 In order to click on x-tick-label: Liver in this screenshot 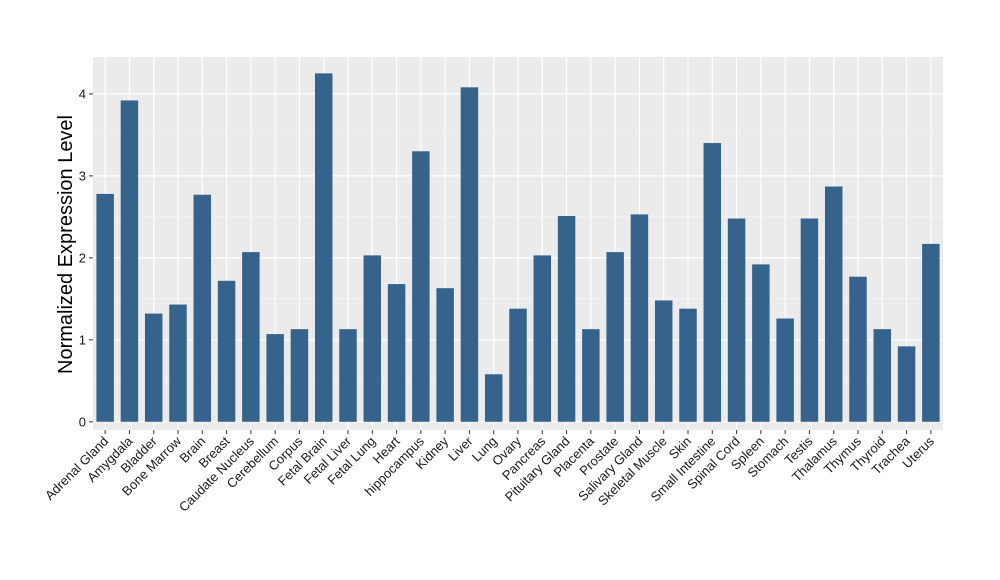, I will do `click(460, 448)`.